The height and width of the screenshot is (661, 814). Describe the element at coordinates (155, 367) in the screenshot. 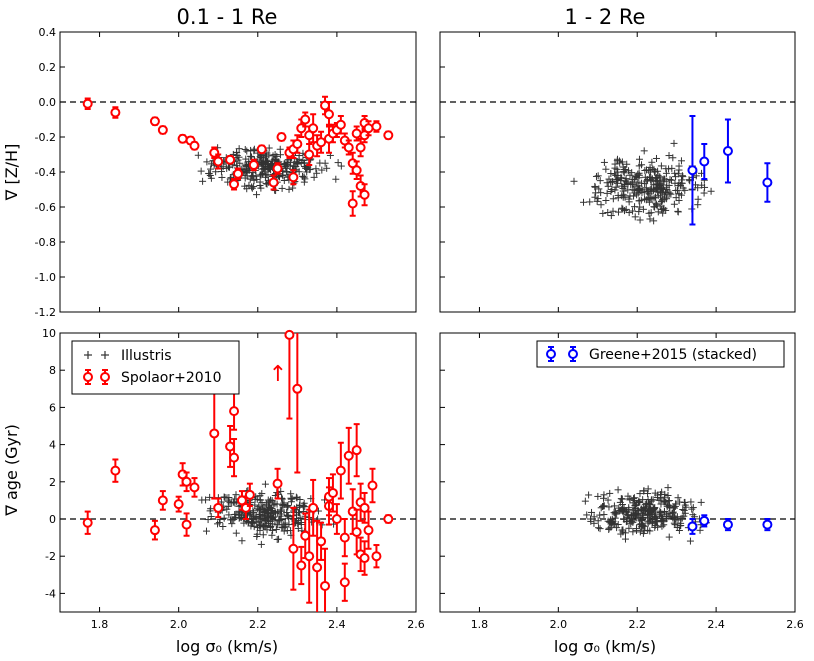

I see `legend-left: Illustris Spolaor+2010` at that location.